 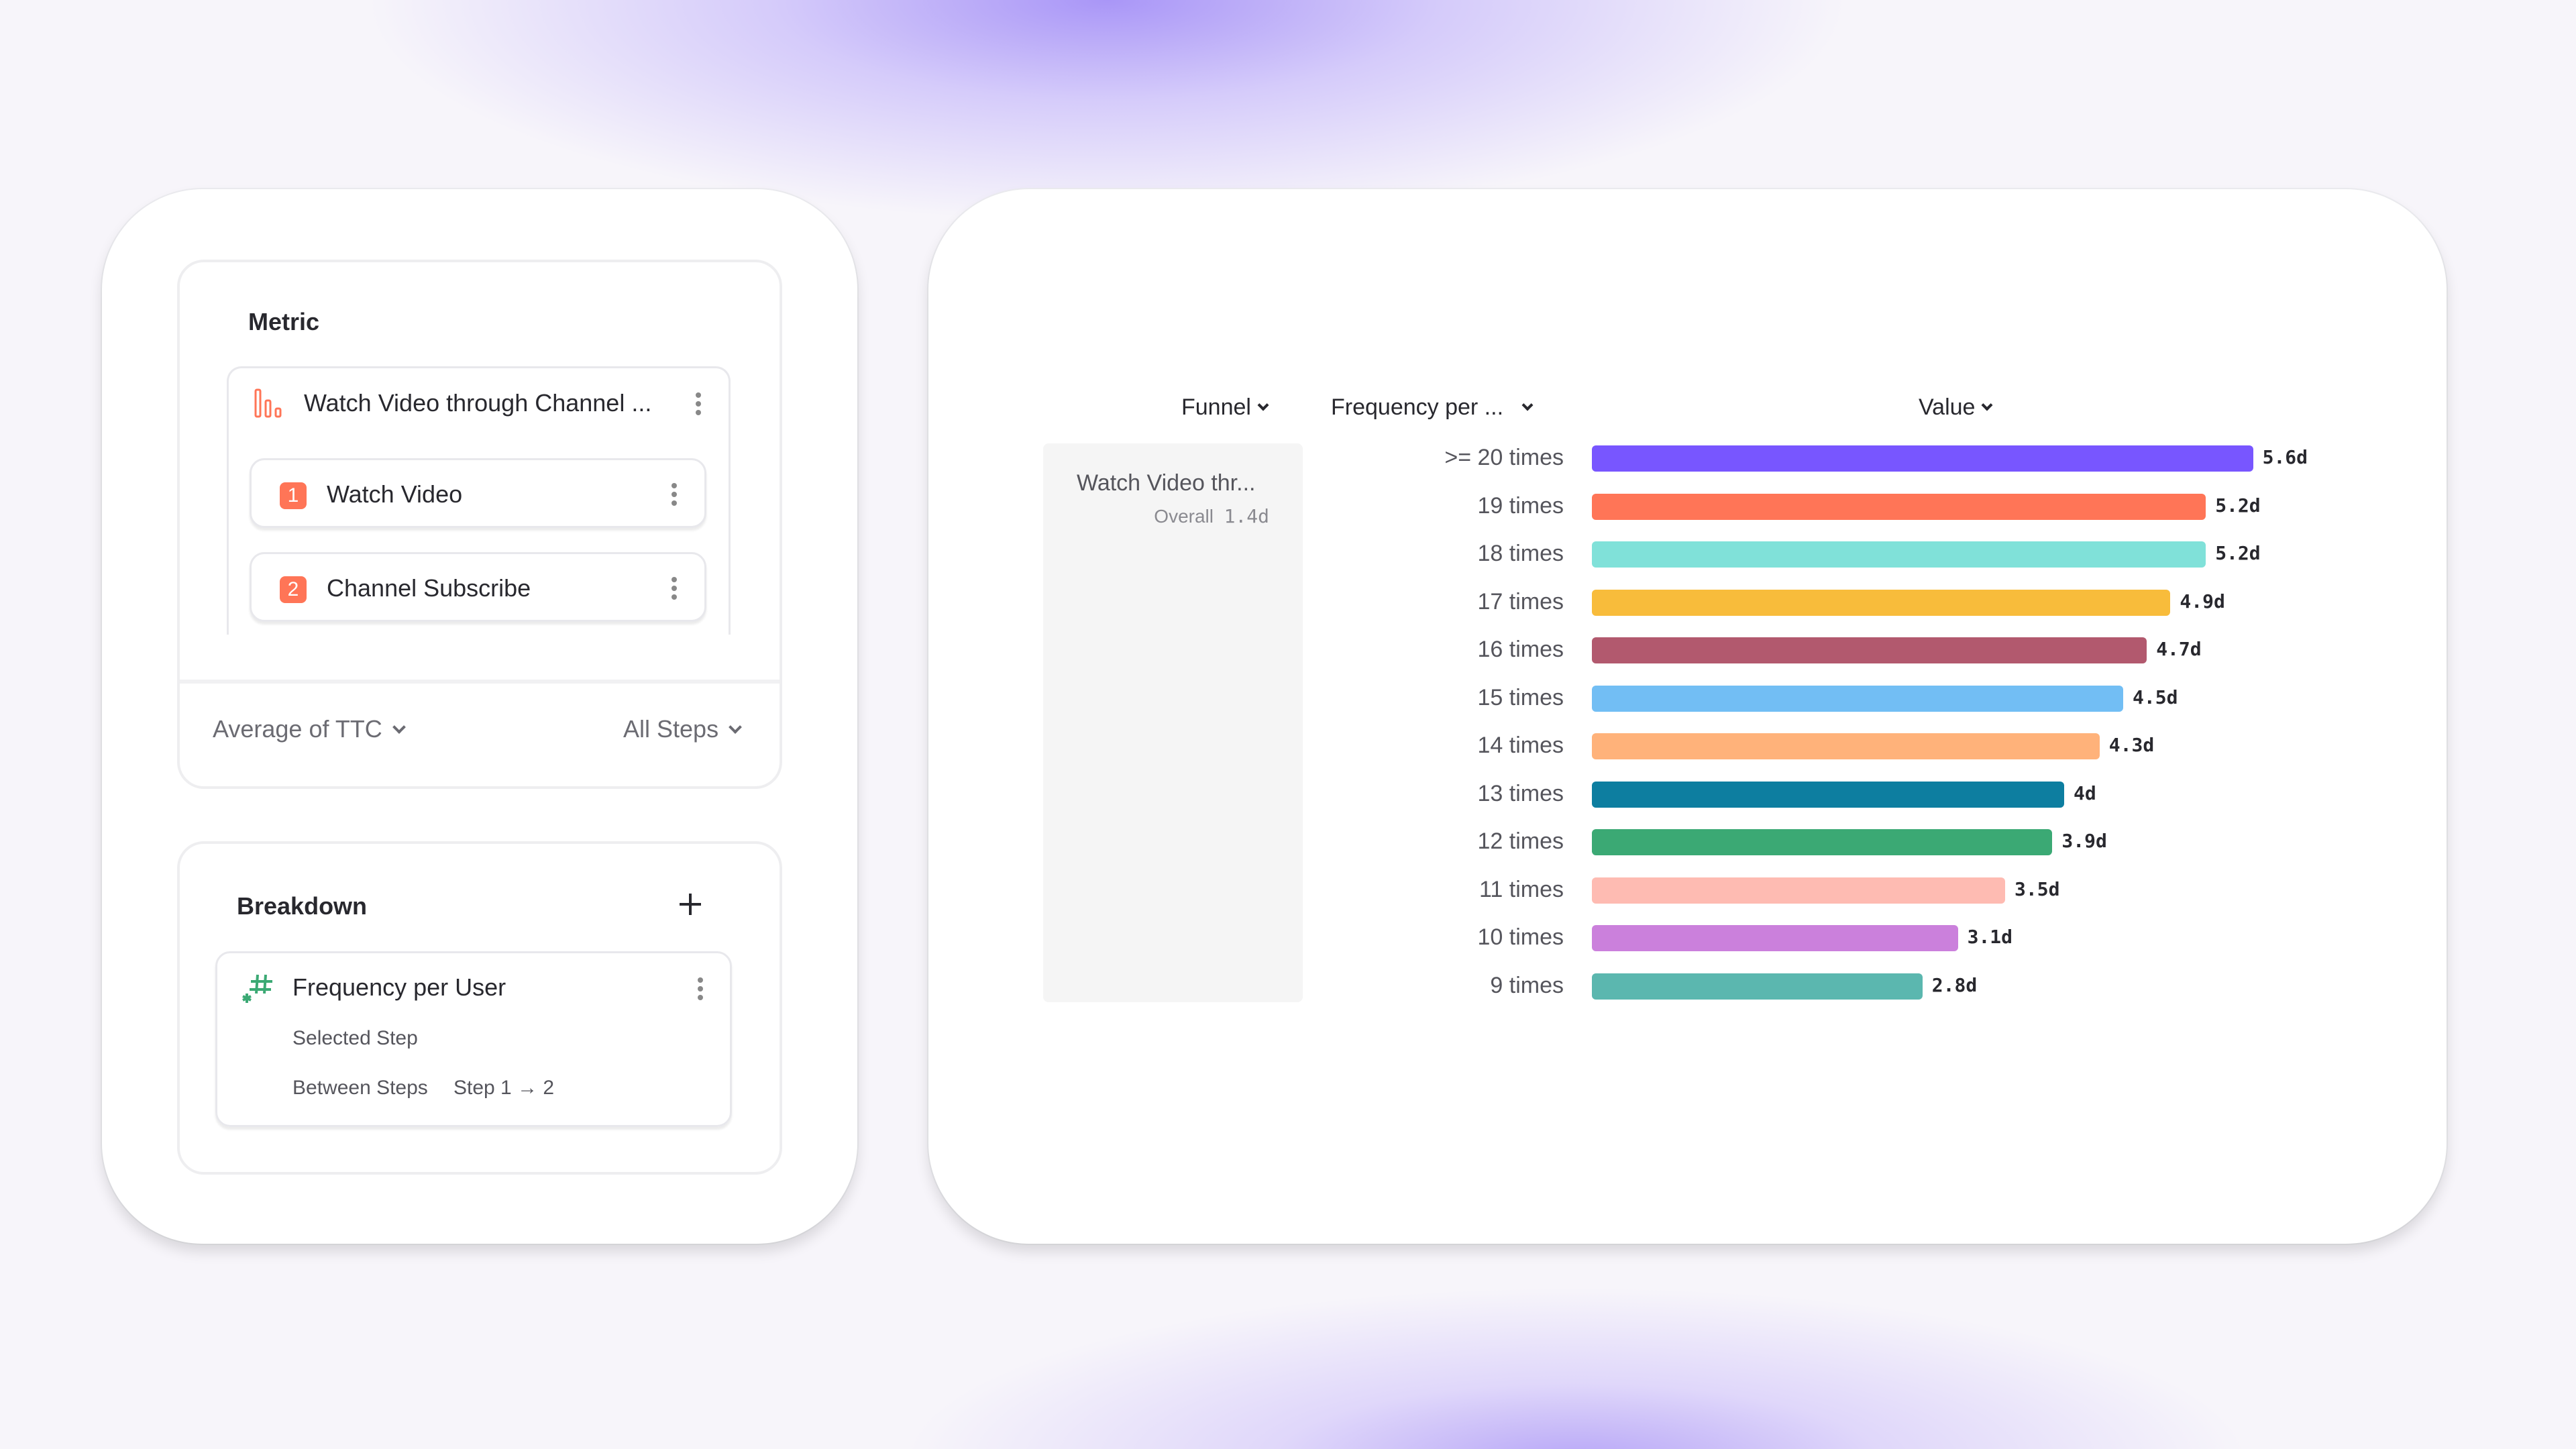 What do you see at coordinates (1947, 407) in the screenshot?
I see `header-label: Value` at bounding box center [1947, 407].